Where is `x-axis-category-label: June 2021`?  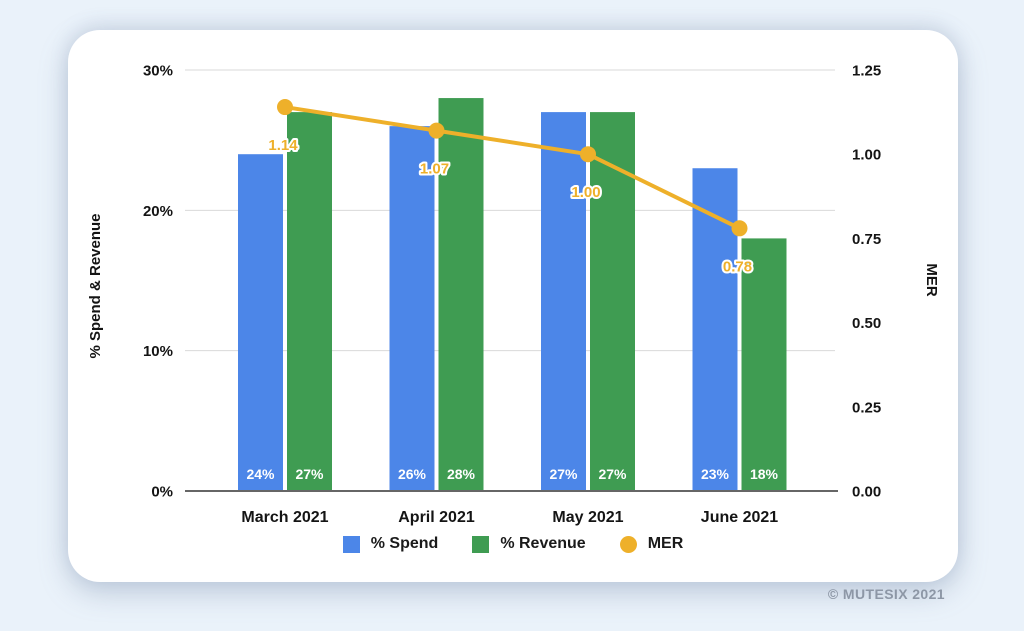 x-axis-category-label: June 2021 is located at coordinates (739, 517).